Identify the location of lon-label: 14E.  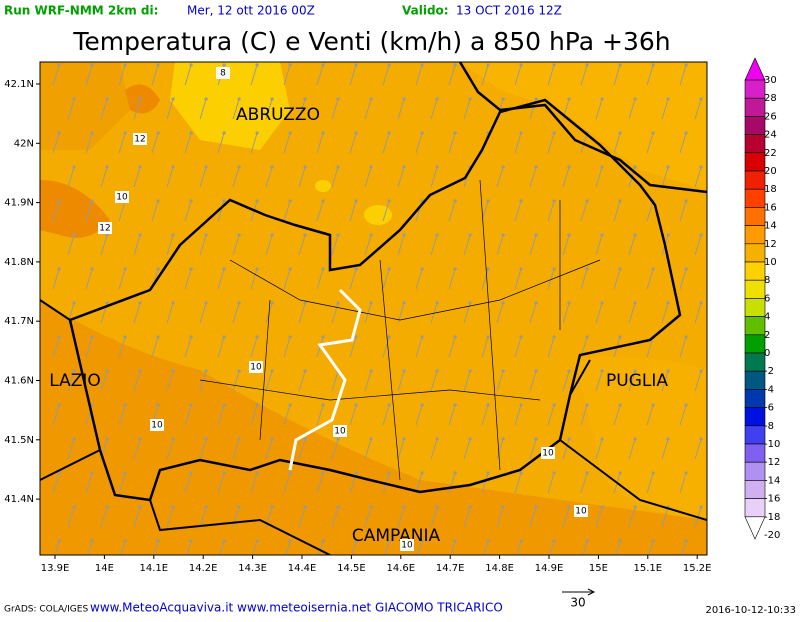
(104, 568).